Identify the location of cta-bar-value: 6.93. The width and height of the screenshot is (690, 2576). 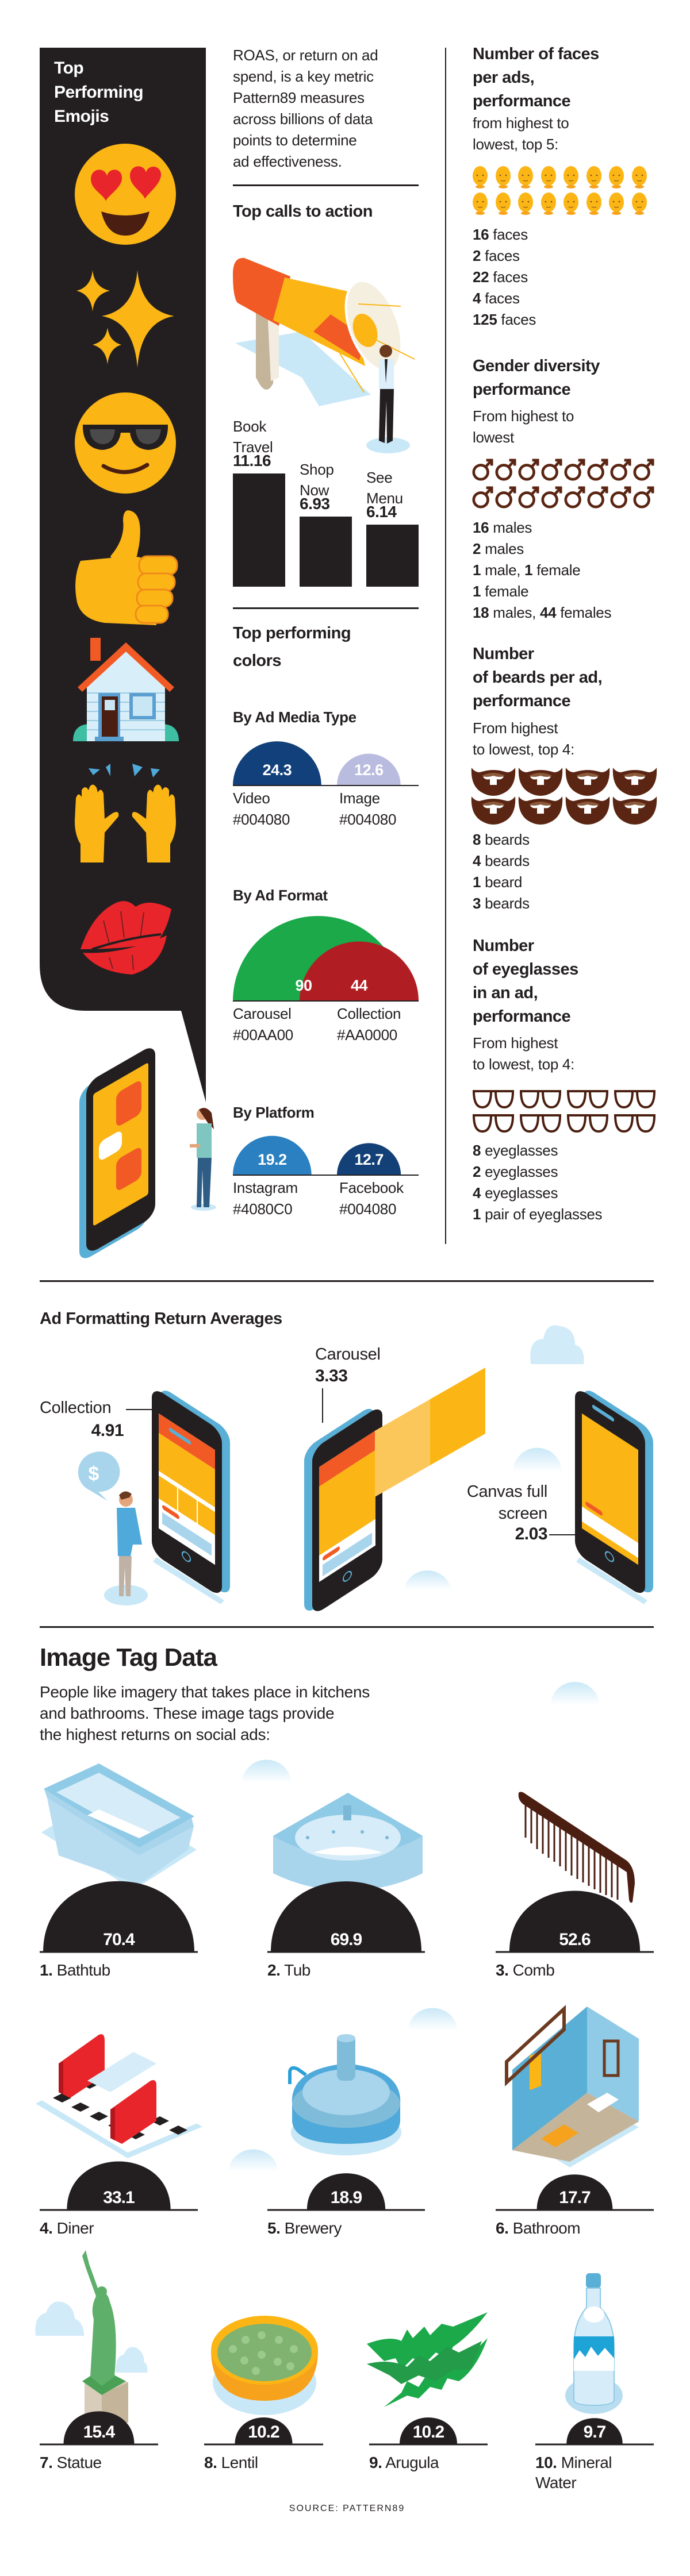
(315, 503).